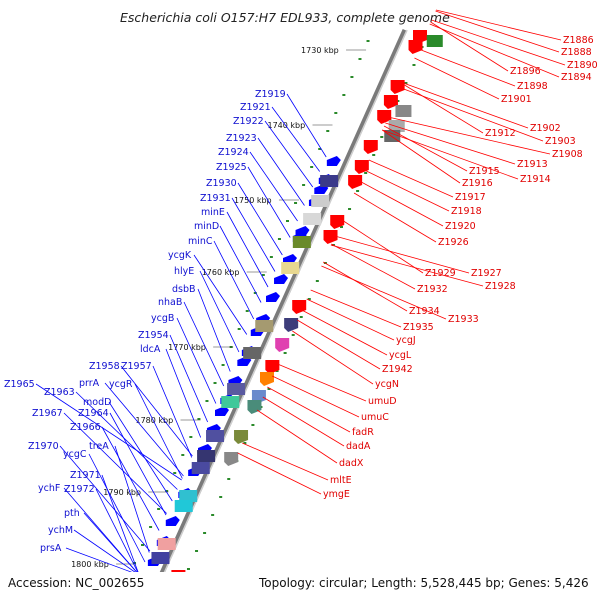 Image resolution: width=600 pixels, height=600 pixels. I want to click on gene-label-reverse: Z1920, so click(460, 226).